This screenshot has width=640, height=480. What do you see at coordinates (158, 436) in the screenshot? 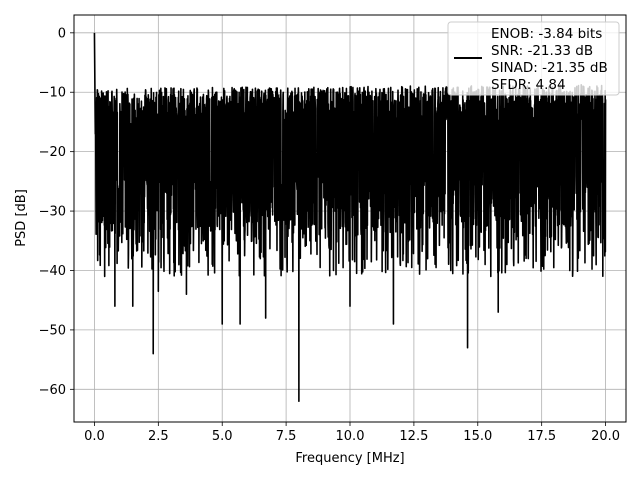
I see `x-tick-label: 2.5` at bounding box center [158, 436].